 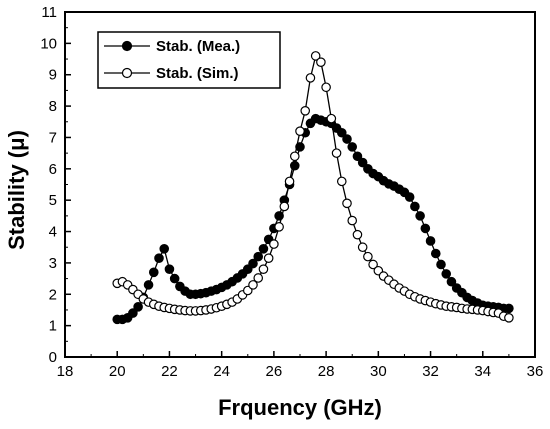 What do you see at coordinates (53, 294) in the screenshot?
I see `y-tick-label: 2` at bounding box center [53, 294].